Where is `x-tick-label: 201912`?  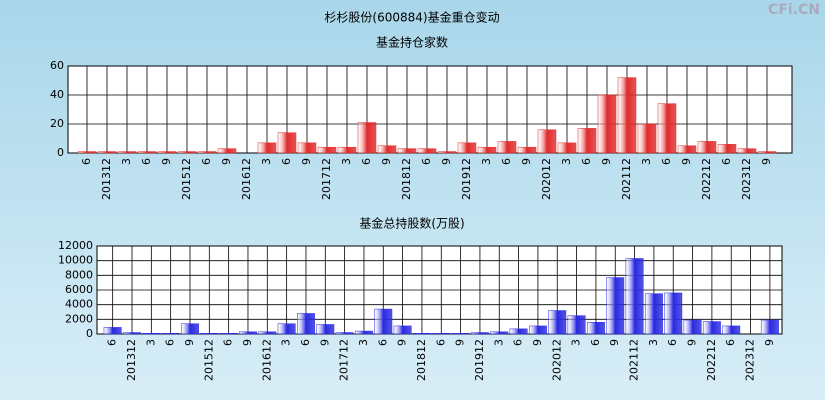
x-tick-label: 201912 is located at coordinates (466, 179).